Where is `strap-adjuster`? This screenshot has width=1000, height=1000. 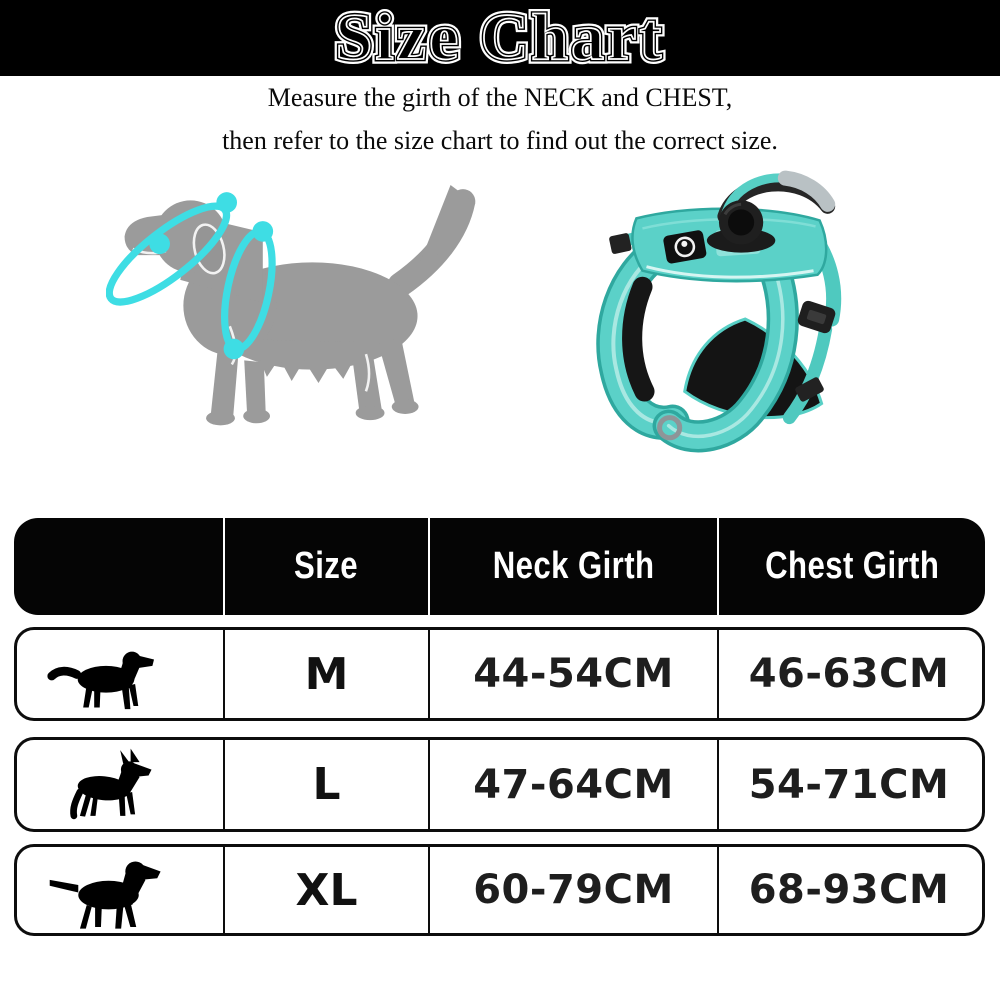
strap-adjuster is located at coordinates (809, 389).